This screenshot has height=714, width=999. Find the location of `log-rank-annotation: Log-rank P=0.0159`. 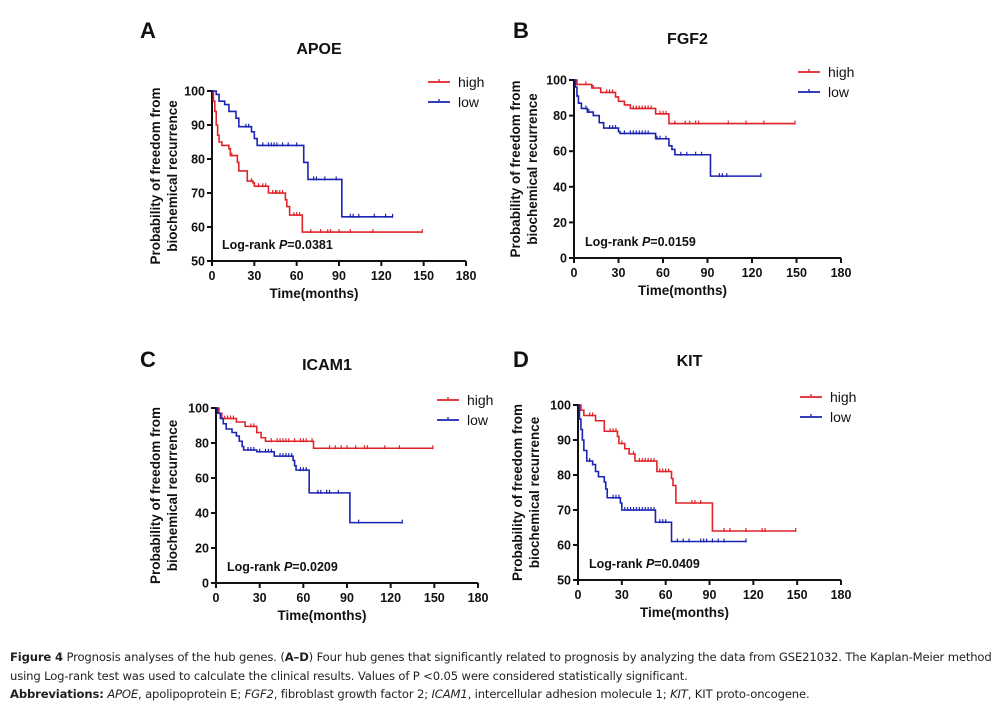

log-rank-annotation: Log-rank P=0.0159 is located at coordinates (640, 242).